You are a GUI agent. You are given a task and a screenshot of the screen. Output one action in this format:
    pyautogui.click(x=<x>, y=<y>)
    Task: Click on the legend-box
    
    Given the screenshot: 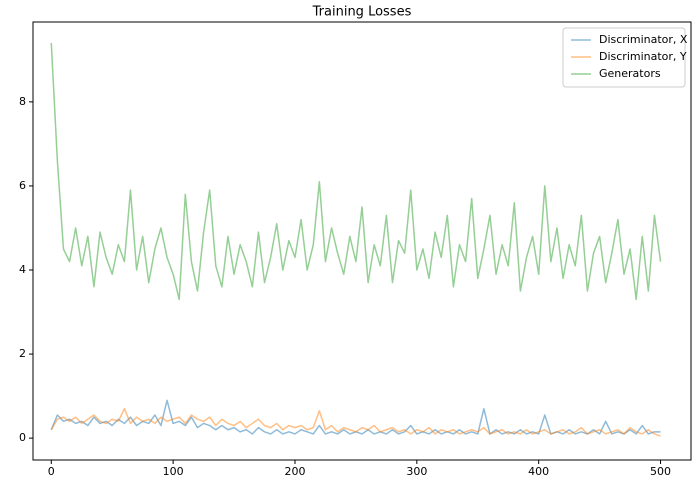 What is the action you would take?
    pyautogui.click(x=624, y=57)
    